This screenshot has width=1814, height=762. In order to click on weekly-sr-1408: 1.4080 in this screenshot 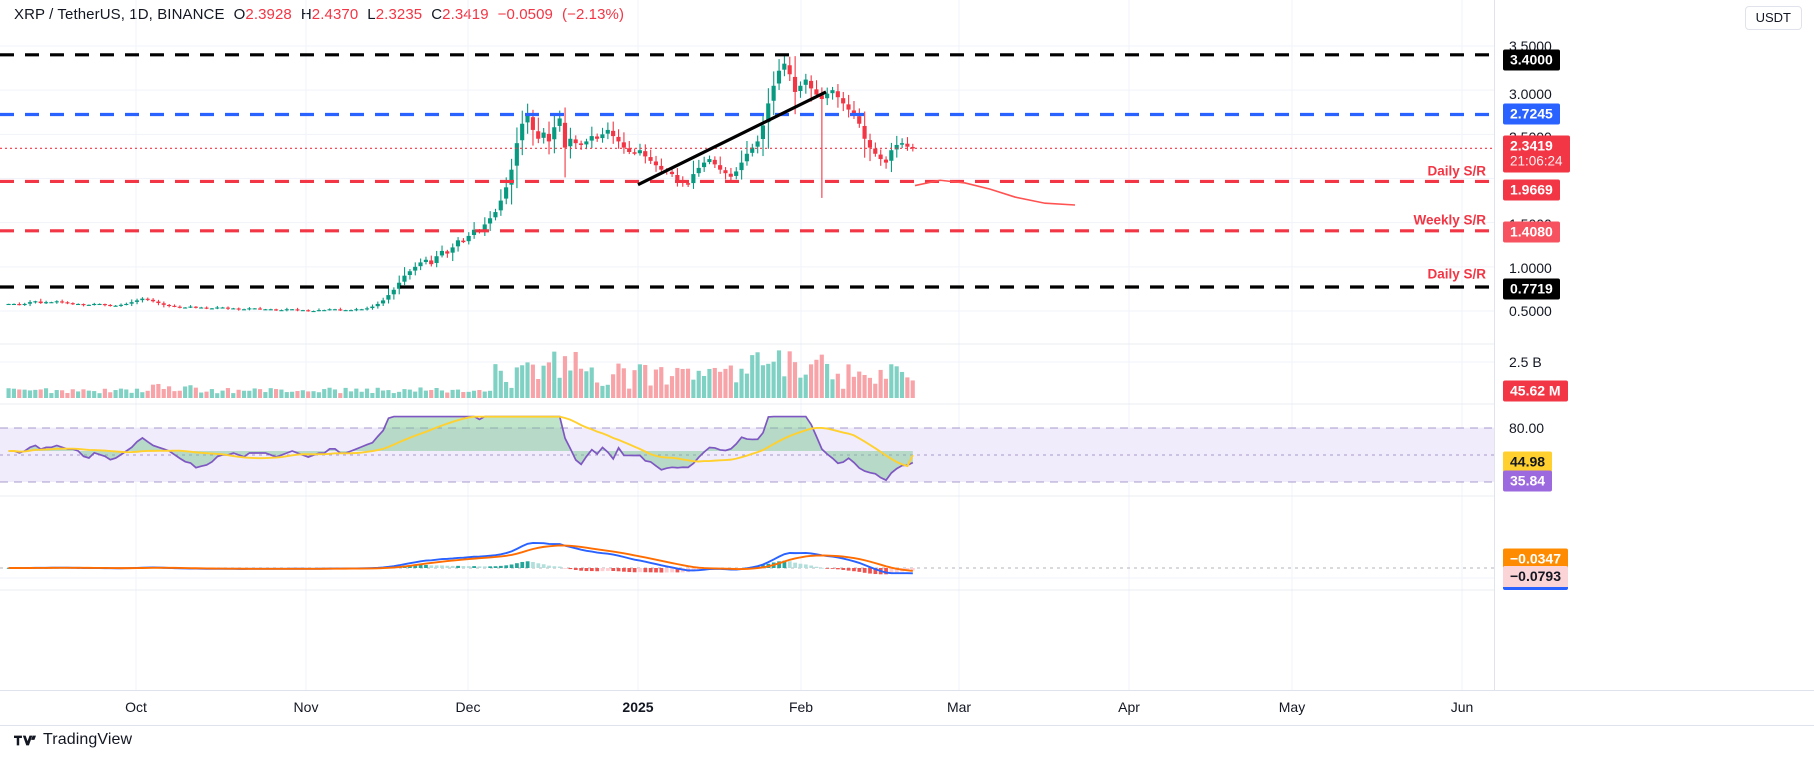, I will do `click(1531, 232)`.